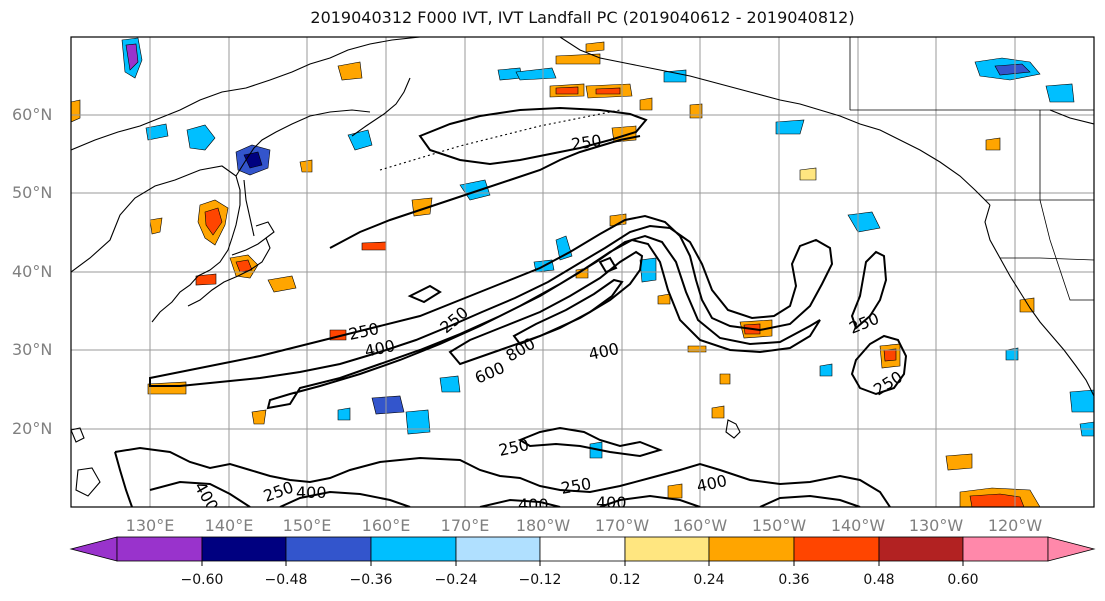 The image size is (1105, 601). Describe the element at coordinates (879, 580) in the screenshot. I see `colorbar-label: 0.48` at that location.